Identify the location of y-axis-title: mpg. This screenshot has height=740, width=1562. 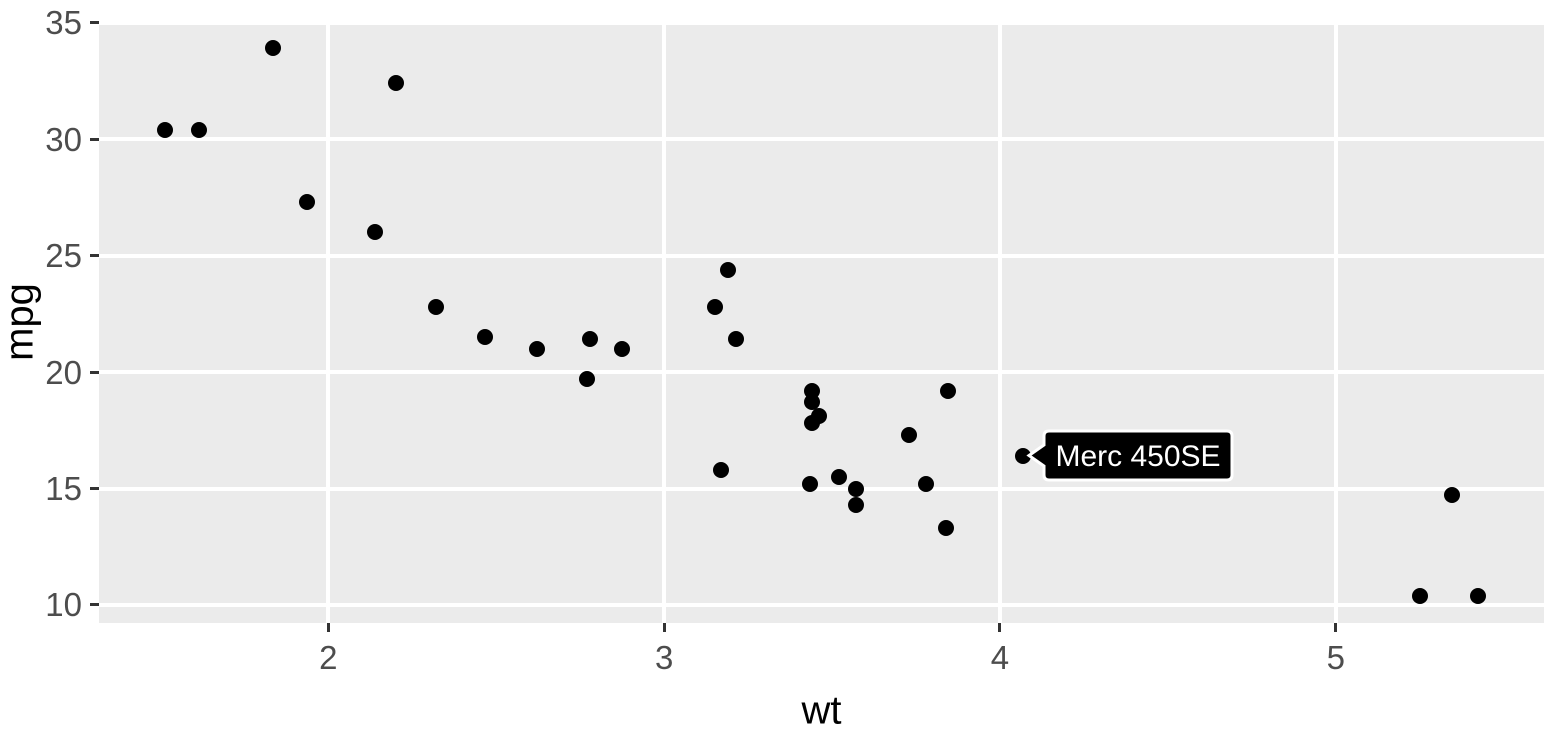
(21, 322).